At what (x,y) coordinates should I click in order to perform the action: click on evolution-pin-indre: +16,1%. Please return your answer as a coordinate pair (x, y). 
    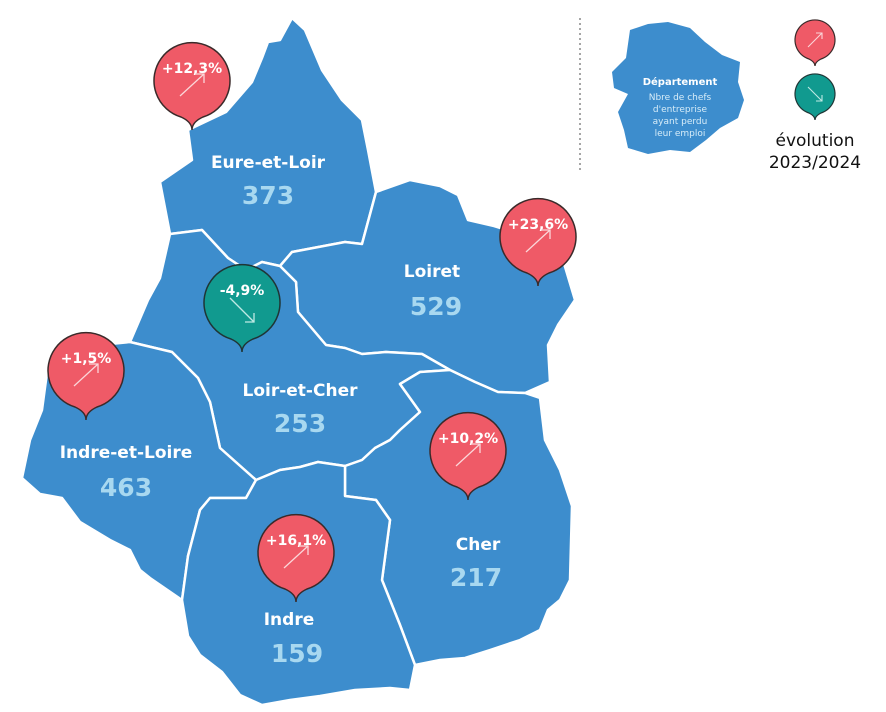
    Looking at the image, I should click on (296, 558).